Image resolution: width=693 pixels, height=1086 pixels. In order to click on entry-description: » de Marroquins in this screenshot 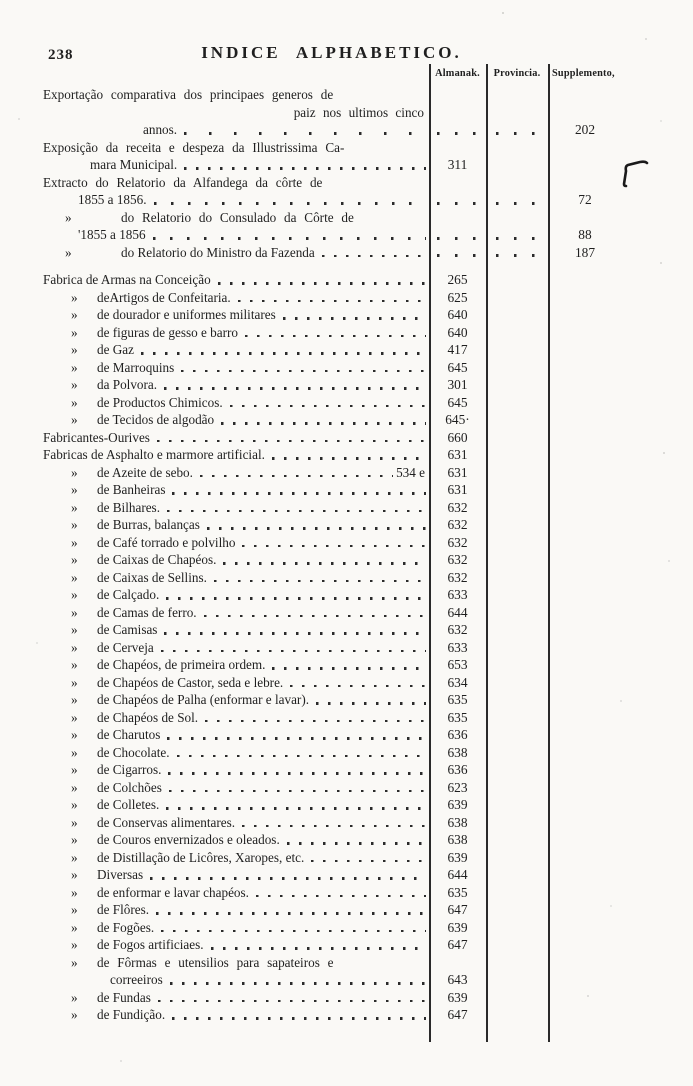, I will do `click(232, 368)`.